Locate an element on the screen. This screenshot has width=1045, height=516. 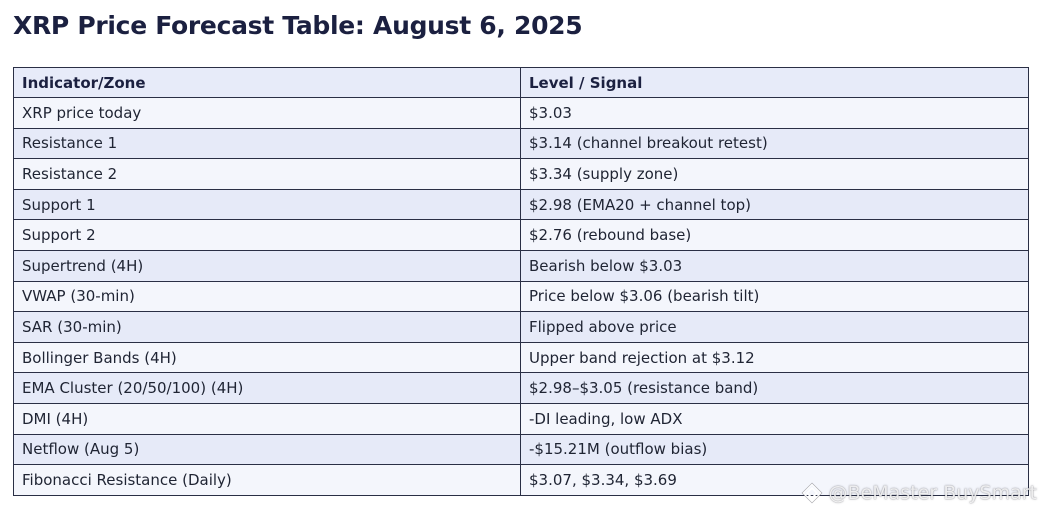
indicator-cell: Support 1 is located at coordinates (267, 204).